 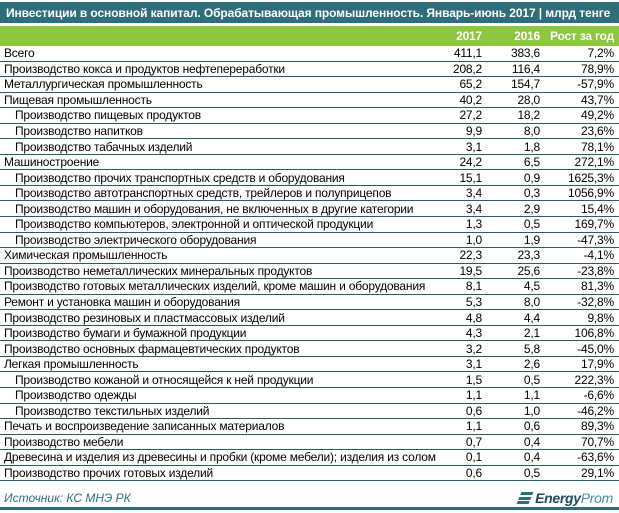 What do you see at coordinates (309, 146) in the screenshot?
I see `table-row: Производство табачных изделий 3,1 1,8 78,1%` at bounding box center [309, 146].